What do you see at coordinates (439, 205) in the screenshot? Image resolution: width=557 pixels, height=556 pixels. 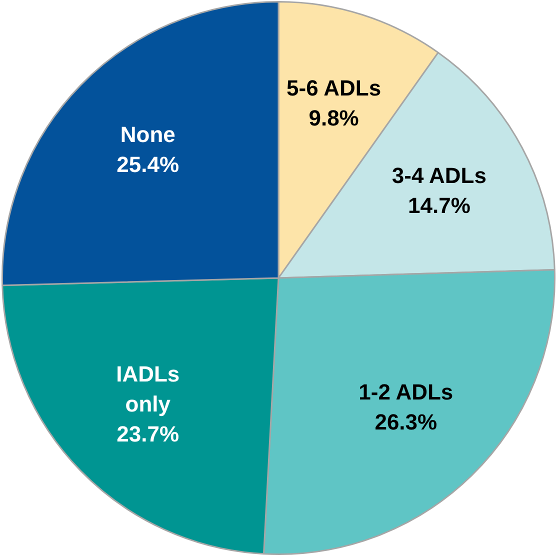 I see `data-label: 14.7%` at bounding box center [439, 205].